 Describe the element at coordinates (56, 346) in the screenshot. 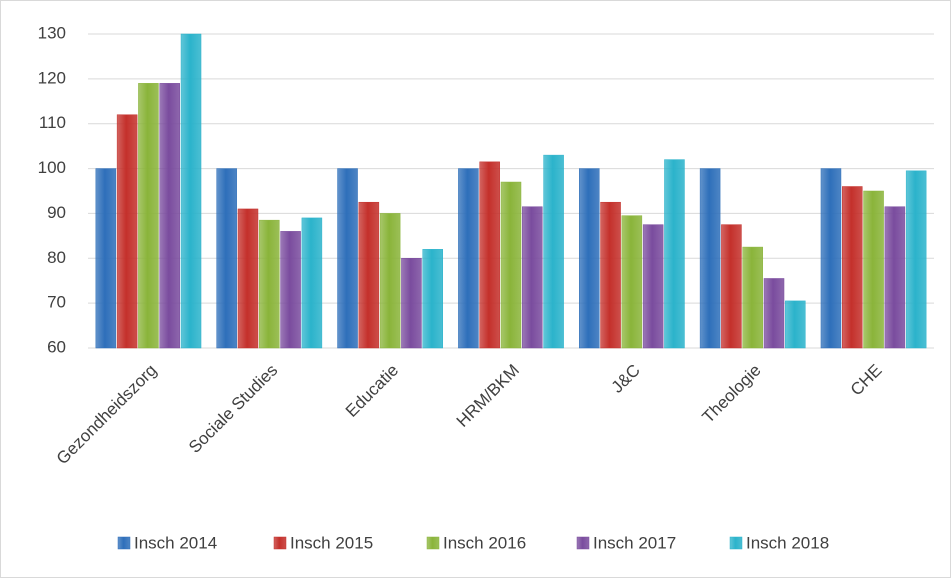

I see `y-tick-label: 60` at that location.